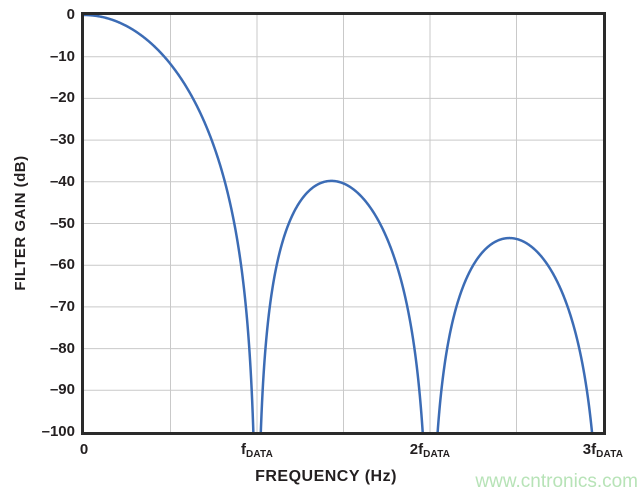 The image size is (640, 498). I want to click on watermark: www.cntronics.com, so click(556, 481).